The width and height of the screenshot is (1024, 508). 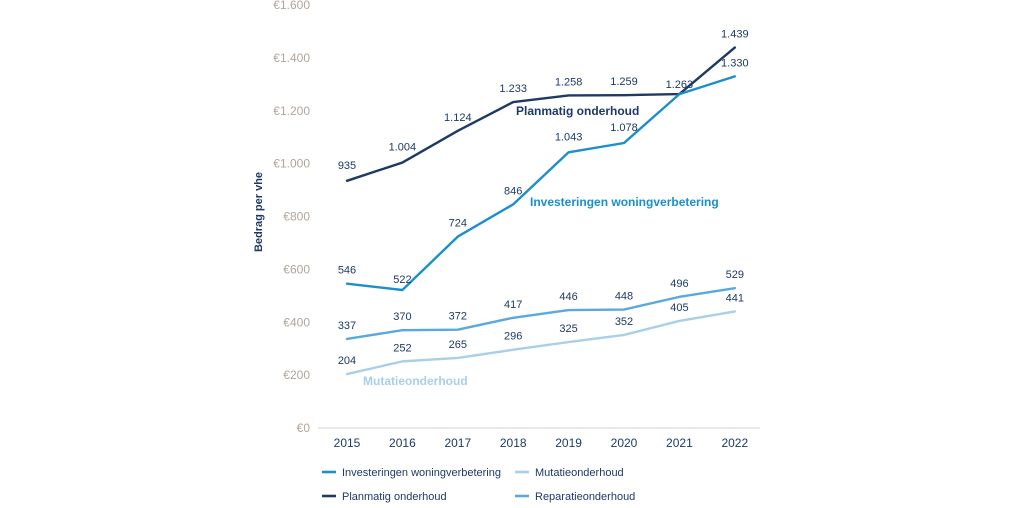 I want to click on x-tick-label: 2020, so click(x=624, y=443).